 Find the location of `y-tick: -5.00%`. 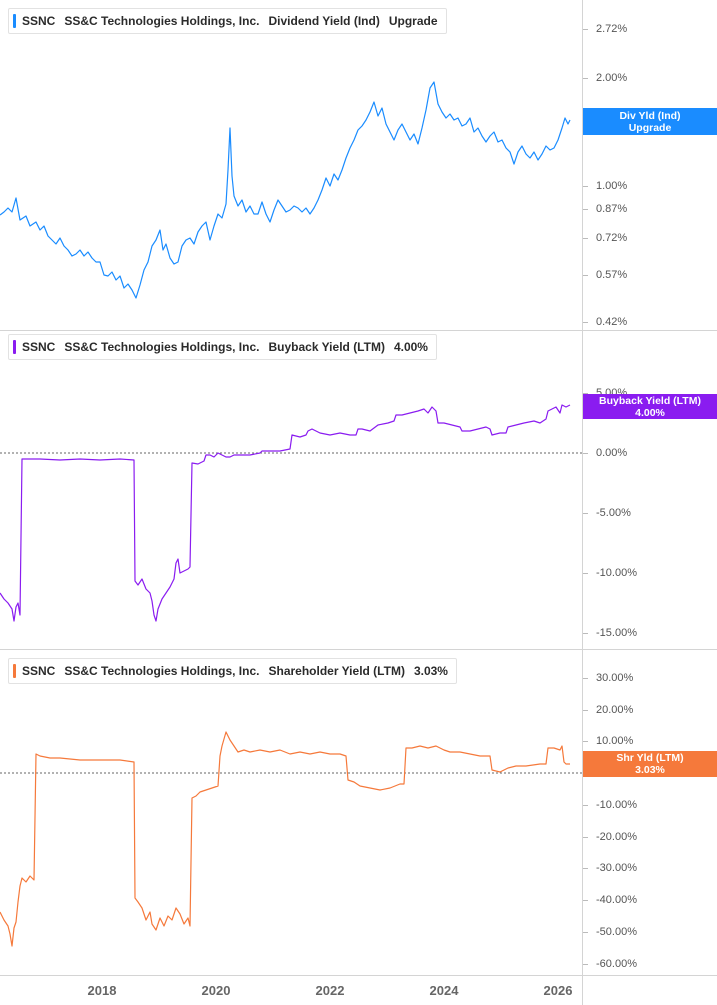

y-tick: -5.00% is located at coordinates (607, 513).